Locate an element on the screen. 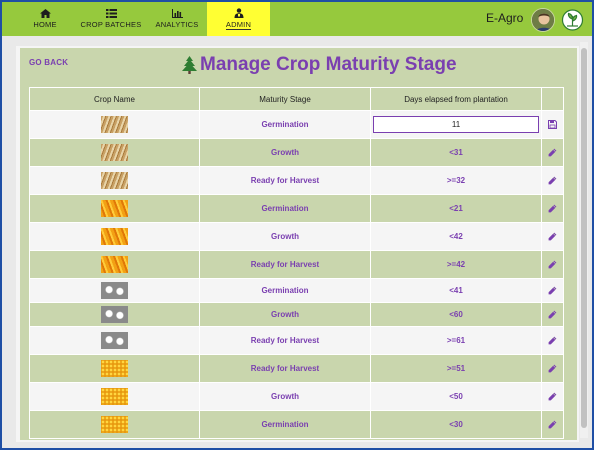 Image resolution: width=594 pixels, height=450 pixels. table-row: Ready for Harvest >=32 is located at coordinates (296, 180).